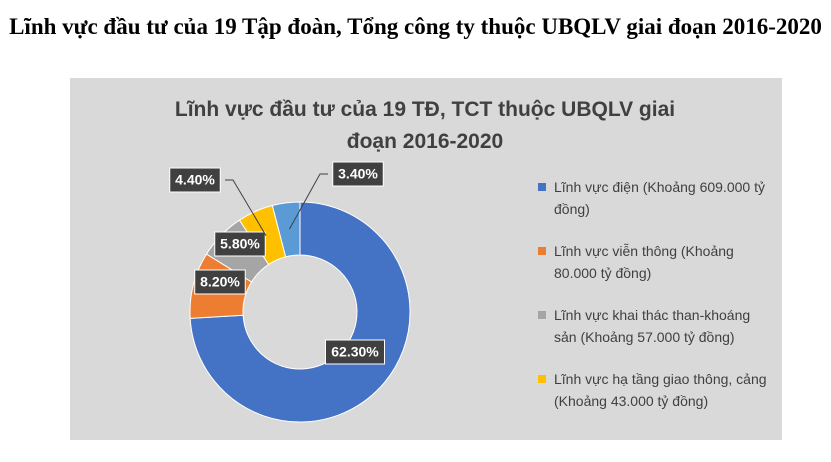 The image size is (831, 462). I want to click on data-label: 4.40%, so click(195, 180).